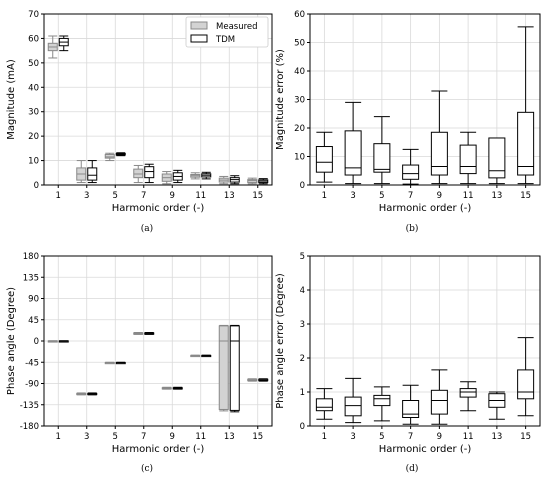 The image size is (550, 477). Describe the element at coordinates (299, 101) in the screenshot. I see `y-tick-label: 30` at that location.